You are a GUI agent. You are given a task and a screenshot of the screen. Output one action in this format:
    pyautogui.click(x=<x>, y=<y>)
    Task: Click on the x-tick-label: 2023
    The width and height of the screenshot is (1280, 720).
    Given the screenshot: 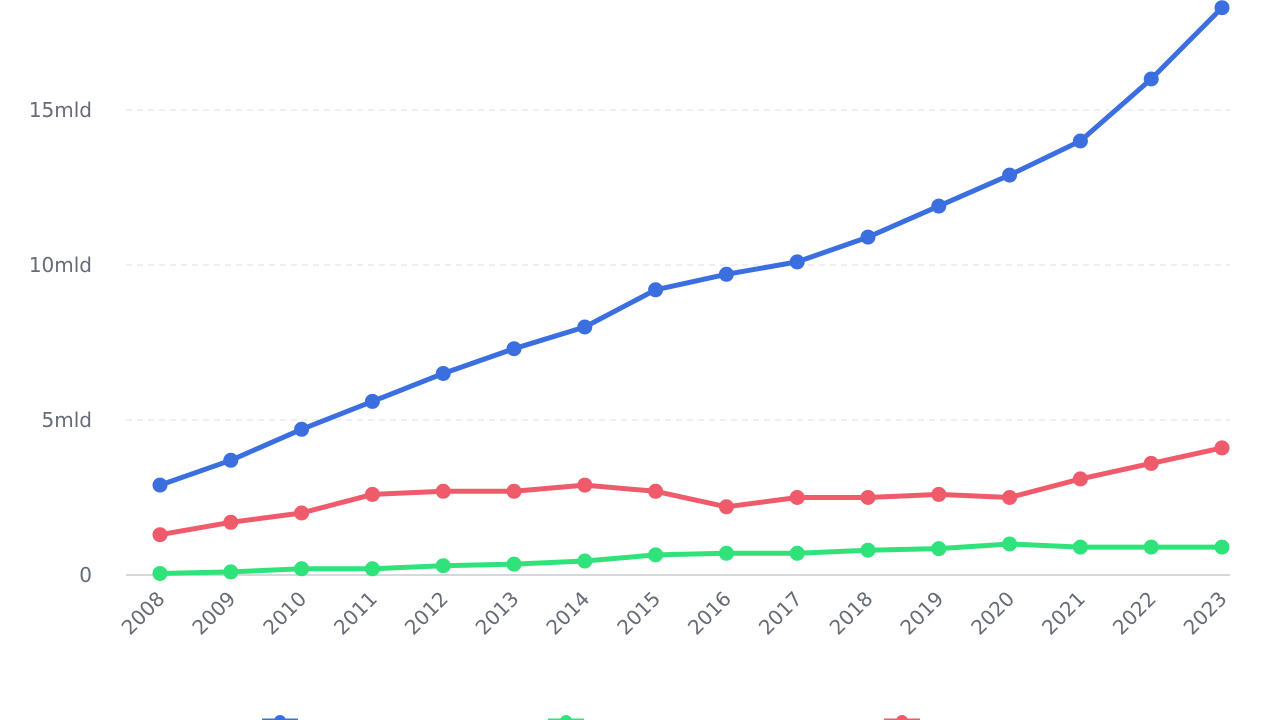 What is the action you would take?
    pyautogui.click(x=1205, y=613)
    